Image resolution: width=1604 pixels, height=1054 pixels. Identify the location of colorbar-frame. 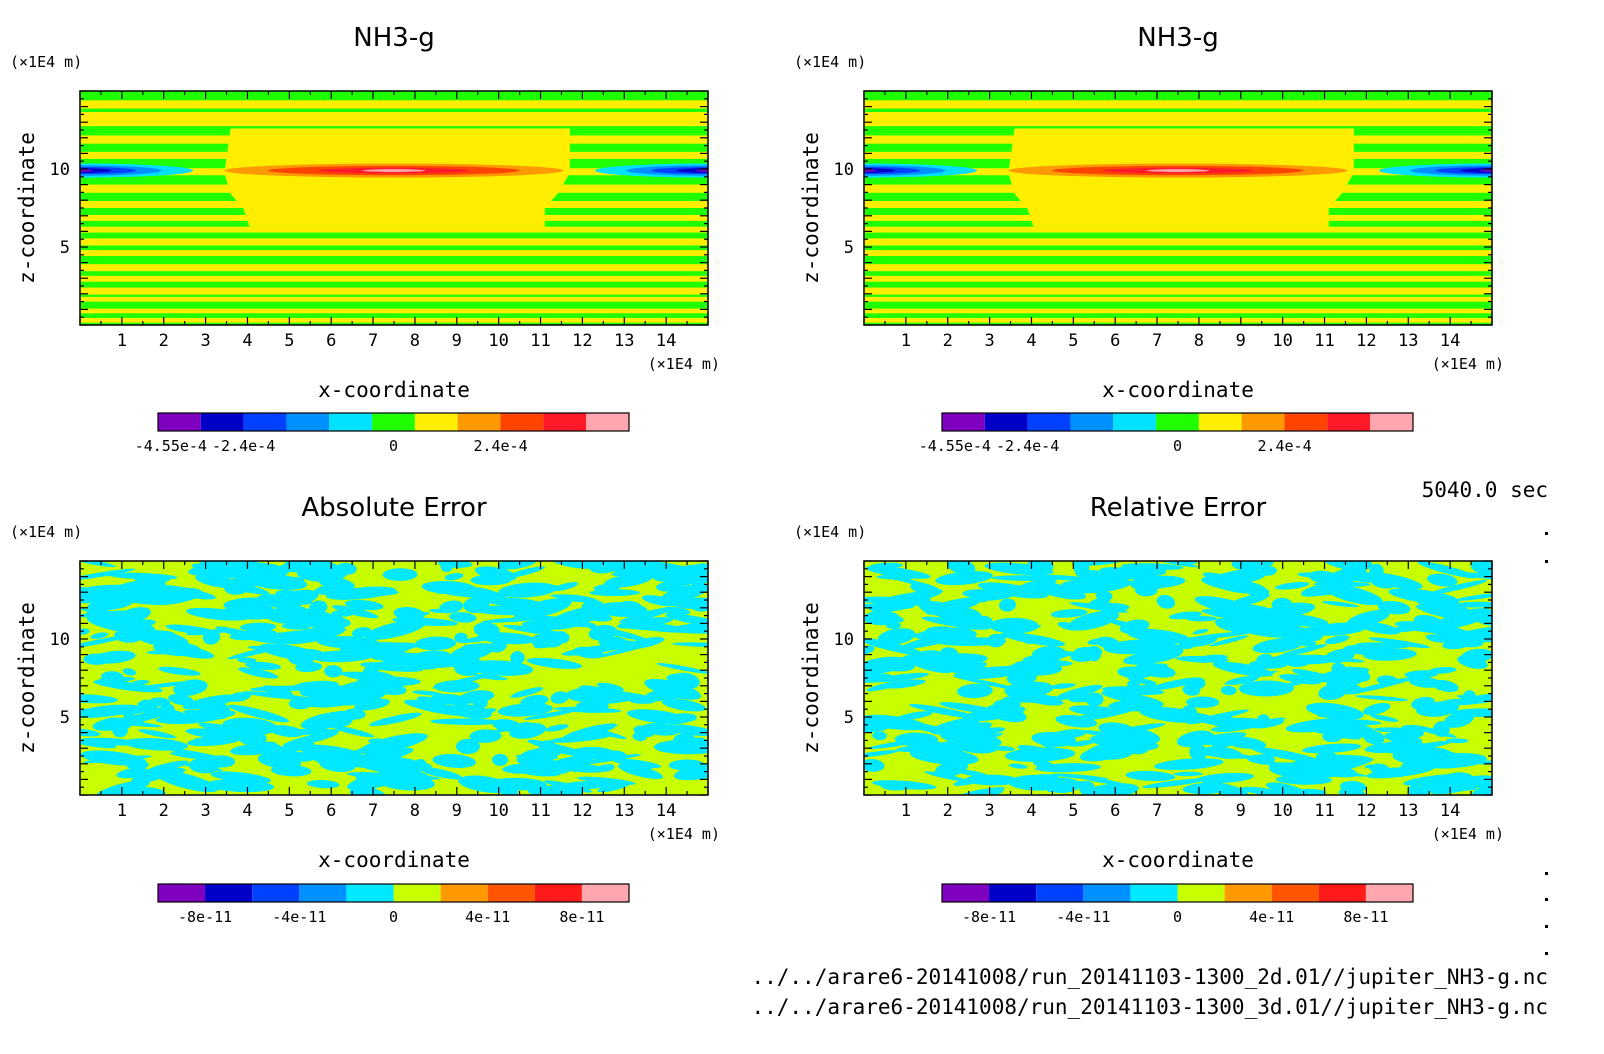
(1177, 893).